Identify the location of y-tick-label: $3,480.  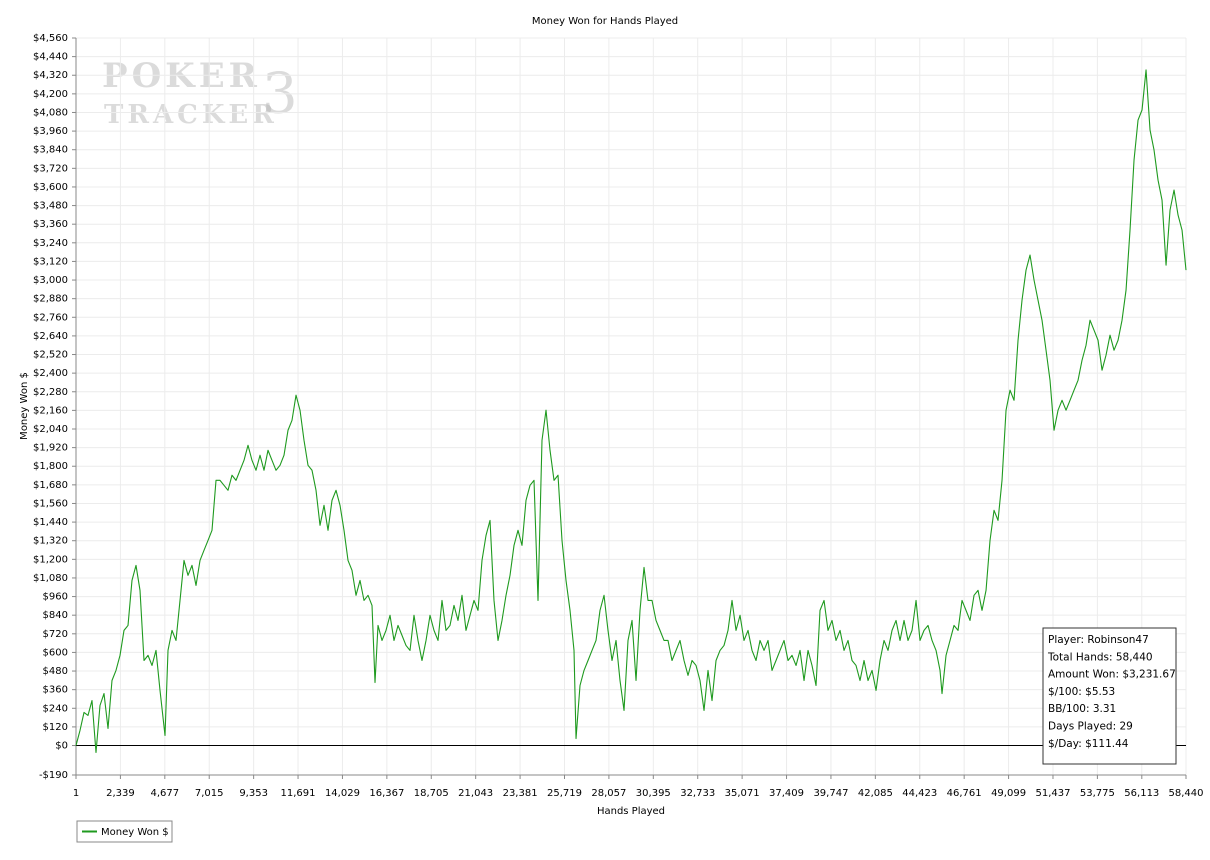
(50, 206).